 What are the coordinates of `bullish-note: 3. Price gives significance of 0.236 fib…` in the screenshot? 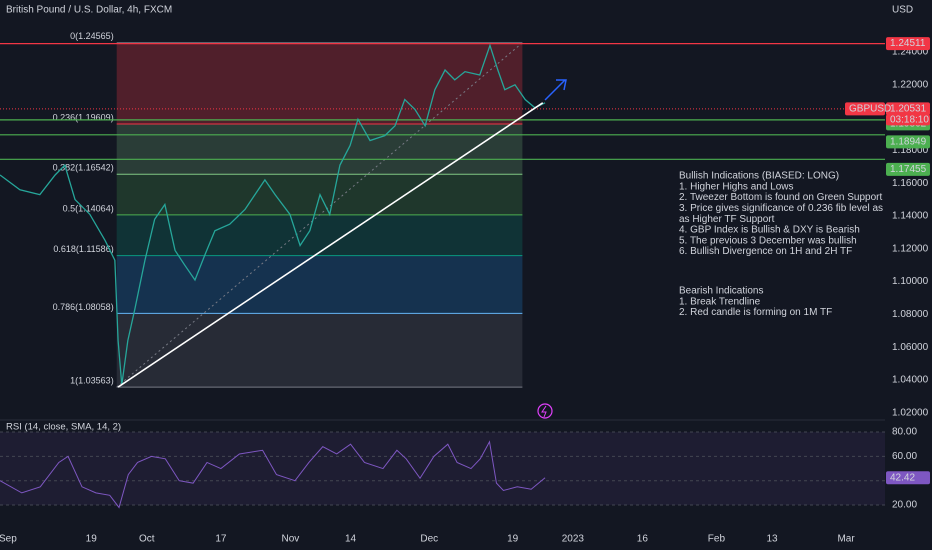 It's located at (791, 208).